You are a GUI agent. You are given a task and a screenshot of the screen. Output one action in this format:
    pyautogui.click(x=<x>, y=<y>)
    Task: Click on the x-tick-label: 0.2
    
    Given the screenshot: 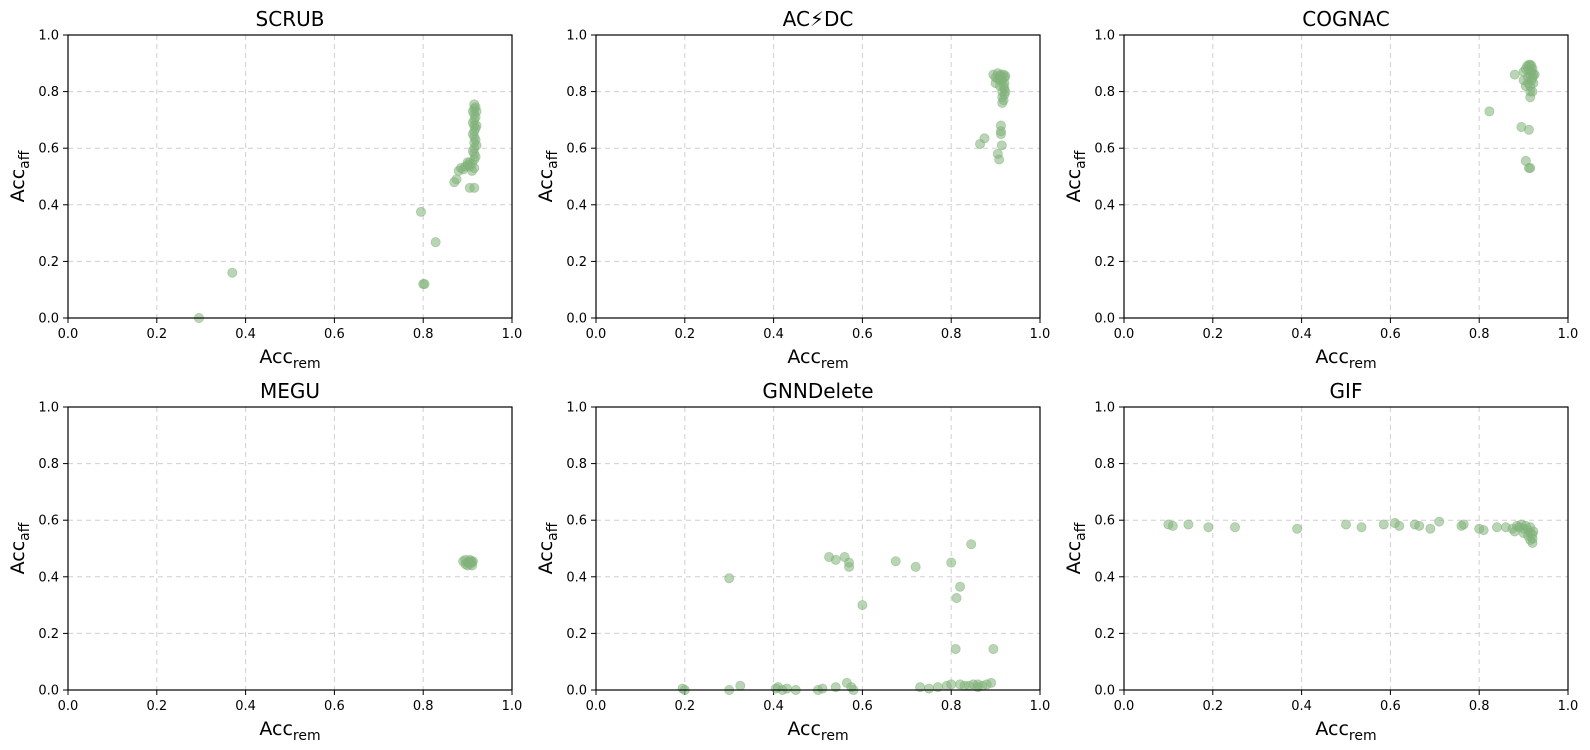 What is the action you would take?
    pyautogui.click(x=156, y=706)
    